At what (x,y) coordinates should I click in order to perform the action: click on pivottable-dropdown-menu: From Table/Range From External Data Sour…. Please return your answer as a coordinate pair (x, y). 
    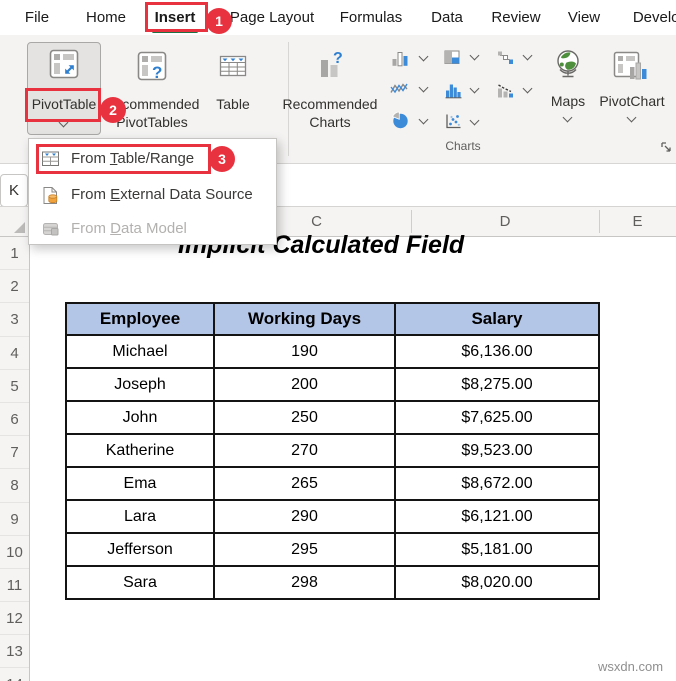
    Looking at the image, I should click on (152, 191).